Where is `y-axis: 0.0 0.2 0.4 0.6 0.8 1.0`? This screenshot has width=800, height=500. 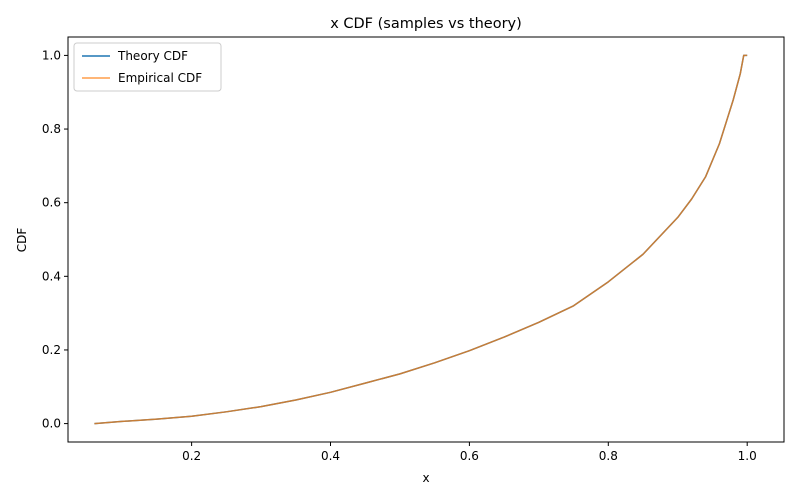 y-axis: 0.0 0.2 0.4 0.6 0.8 1.0 is located at coordinates (55, 239).